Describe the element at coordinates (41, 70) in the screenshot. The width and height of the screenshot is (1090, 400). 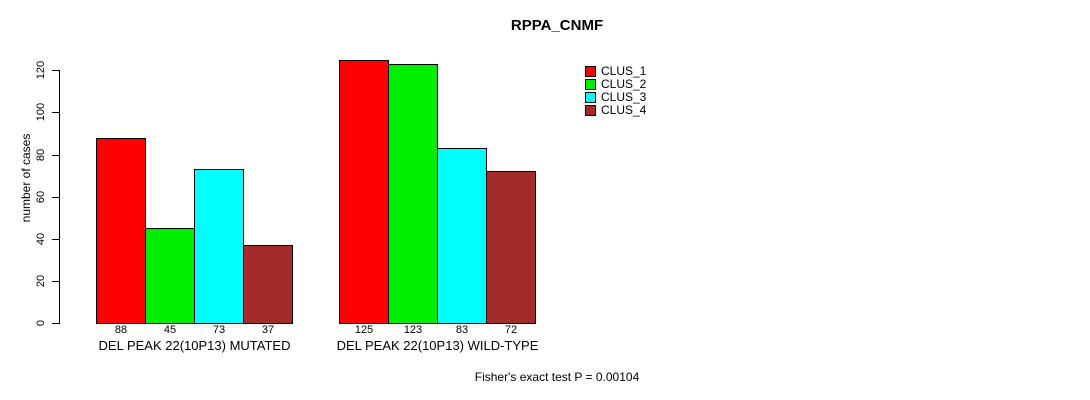
I see `y-tick-label: 120` at that location.